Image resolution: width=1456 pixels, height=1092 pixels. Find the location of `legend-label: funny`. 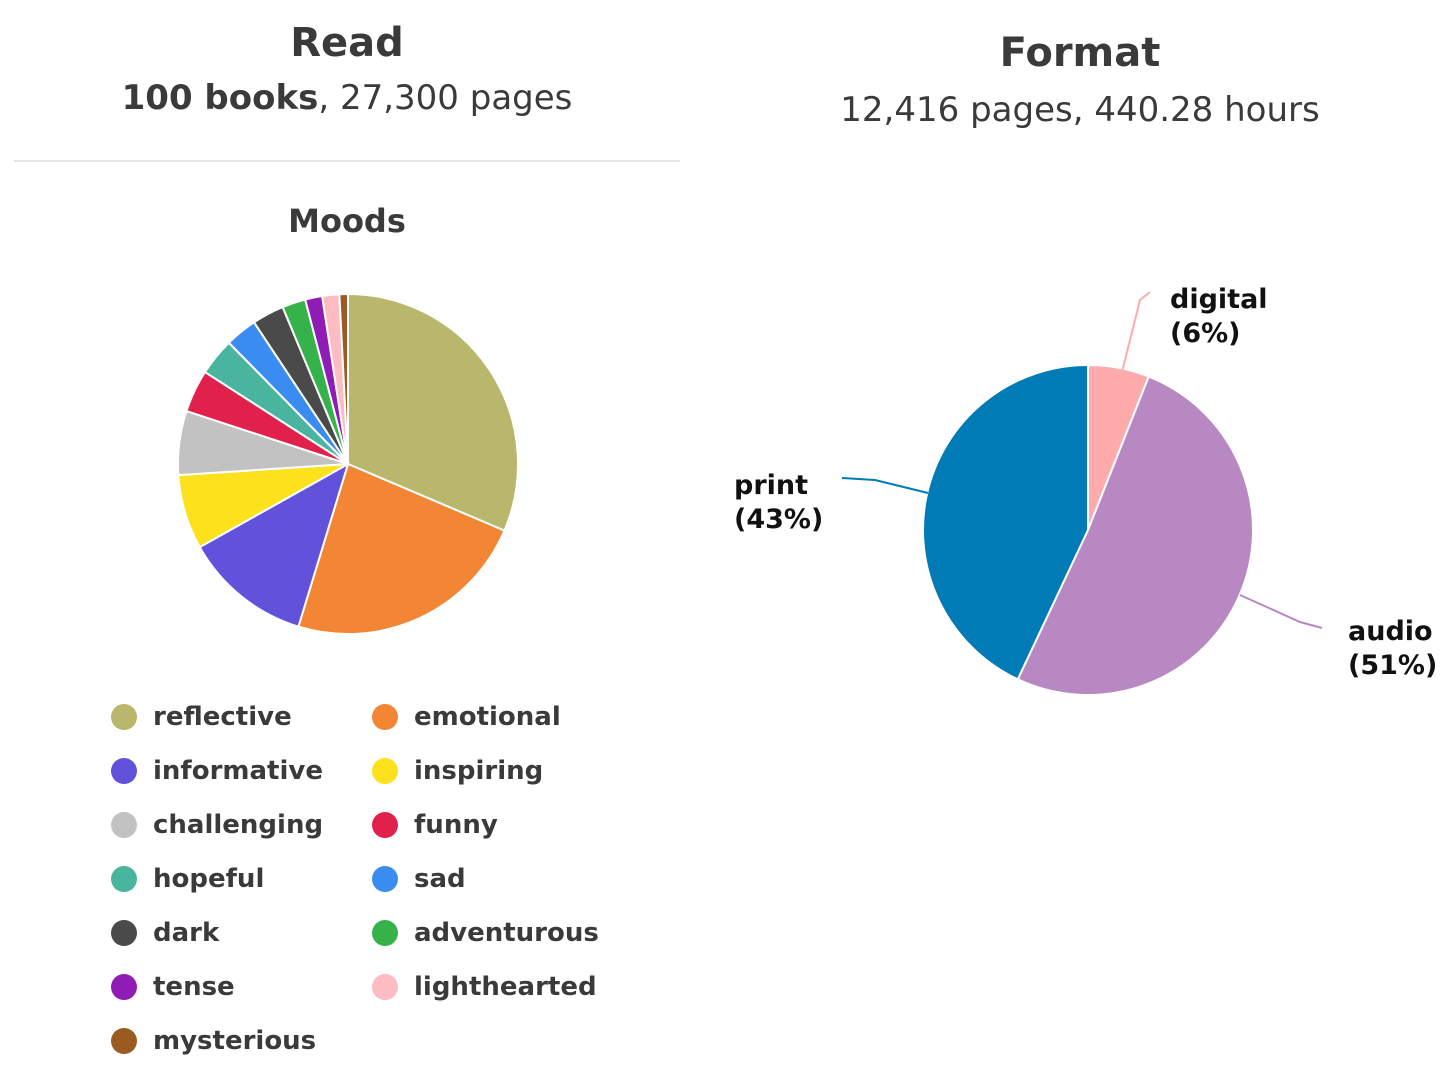

legend-label: funny is located at coordinates (456, 825).